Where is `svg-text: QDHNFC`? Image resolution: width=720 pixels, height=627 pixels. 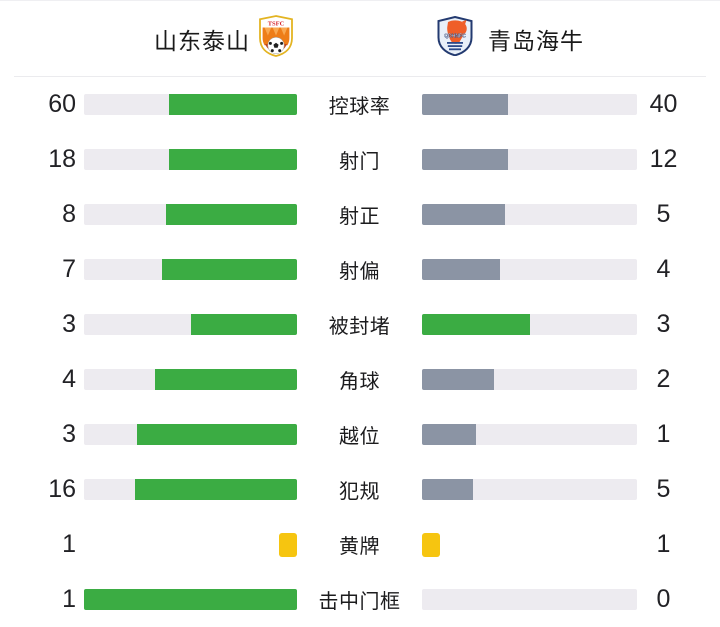
svg-text: QDHNFC is located at coordinates (455, 37).